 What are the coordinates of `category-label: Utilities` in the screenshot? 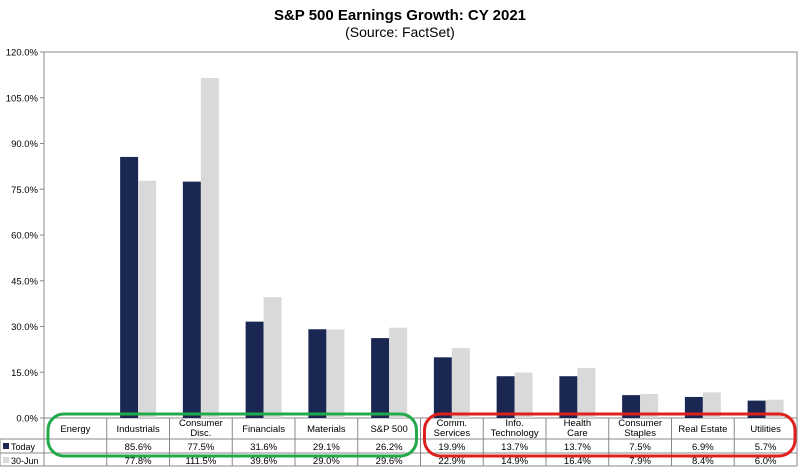 It's located at (765, 429).